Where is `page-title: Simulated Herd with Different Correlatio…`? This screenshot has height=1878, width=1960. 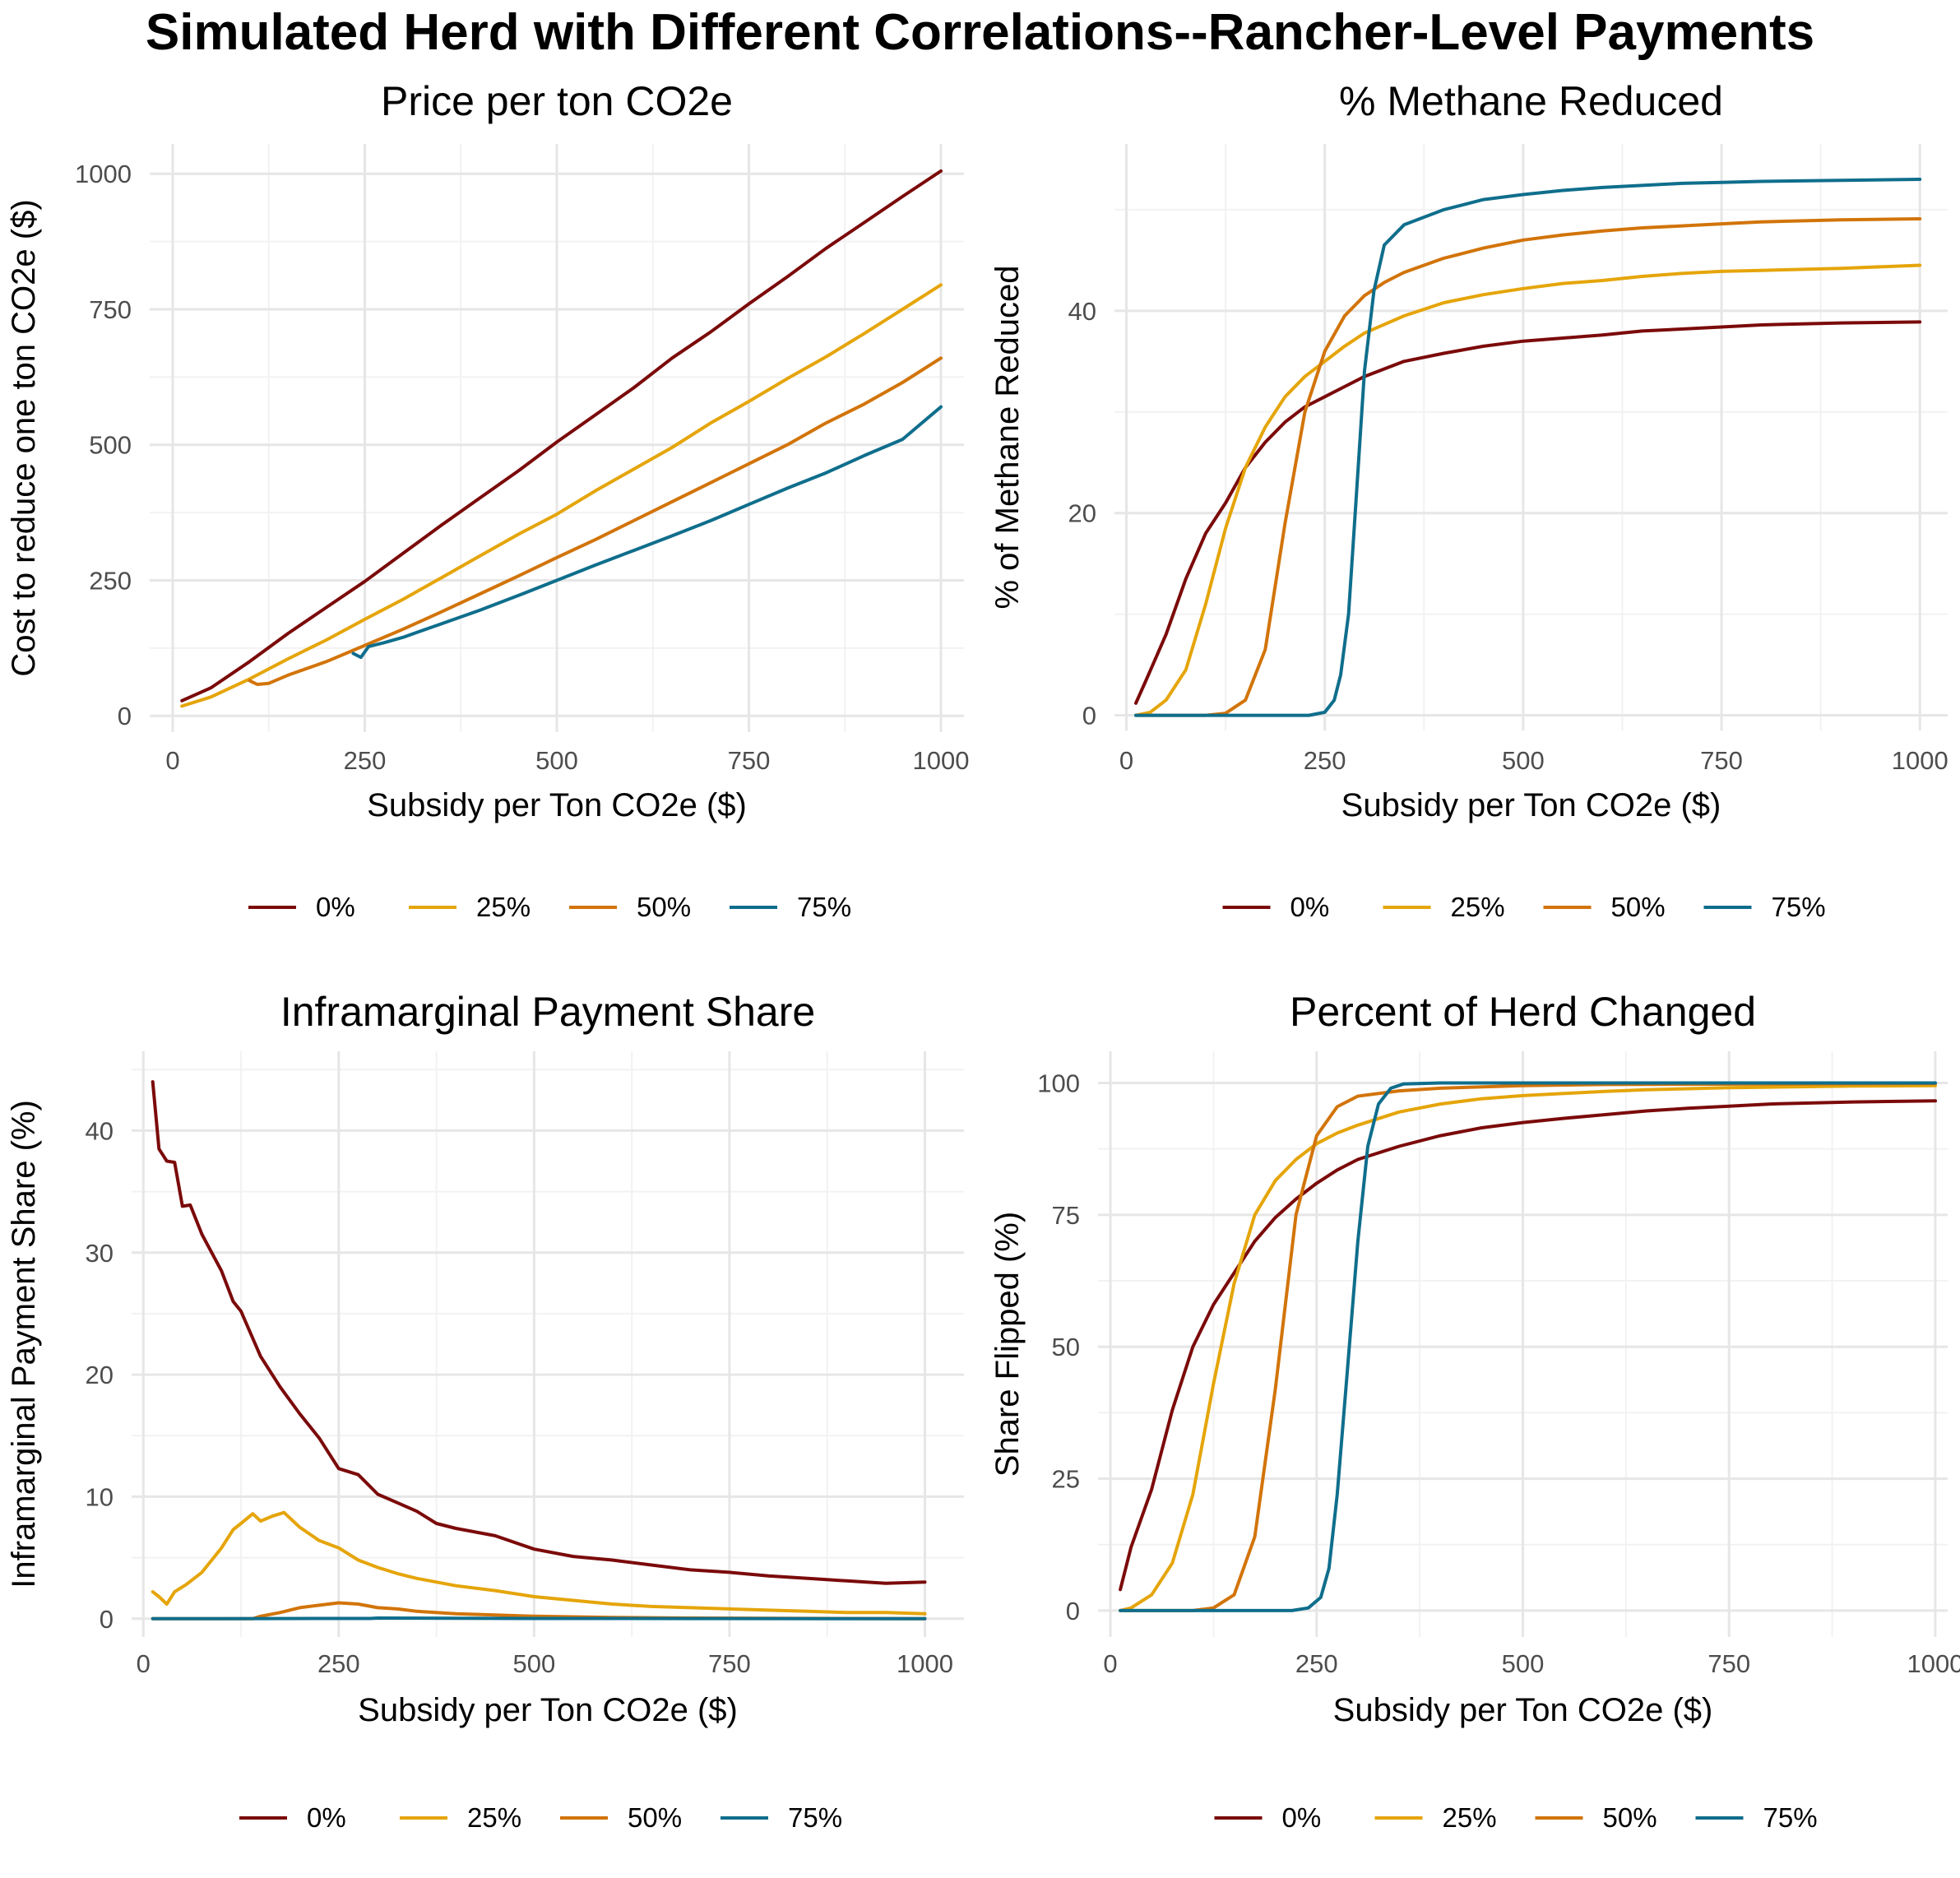
page-title: Simulated Herd with Different Correlatio… is located at coordinates (980, 32).